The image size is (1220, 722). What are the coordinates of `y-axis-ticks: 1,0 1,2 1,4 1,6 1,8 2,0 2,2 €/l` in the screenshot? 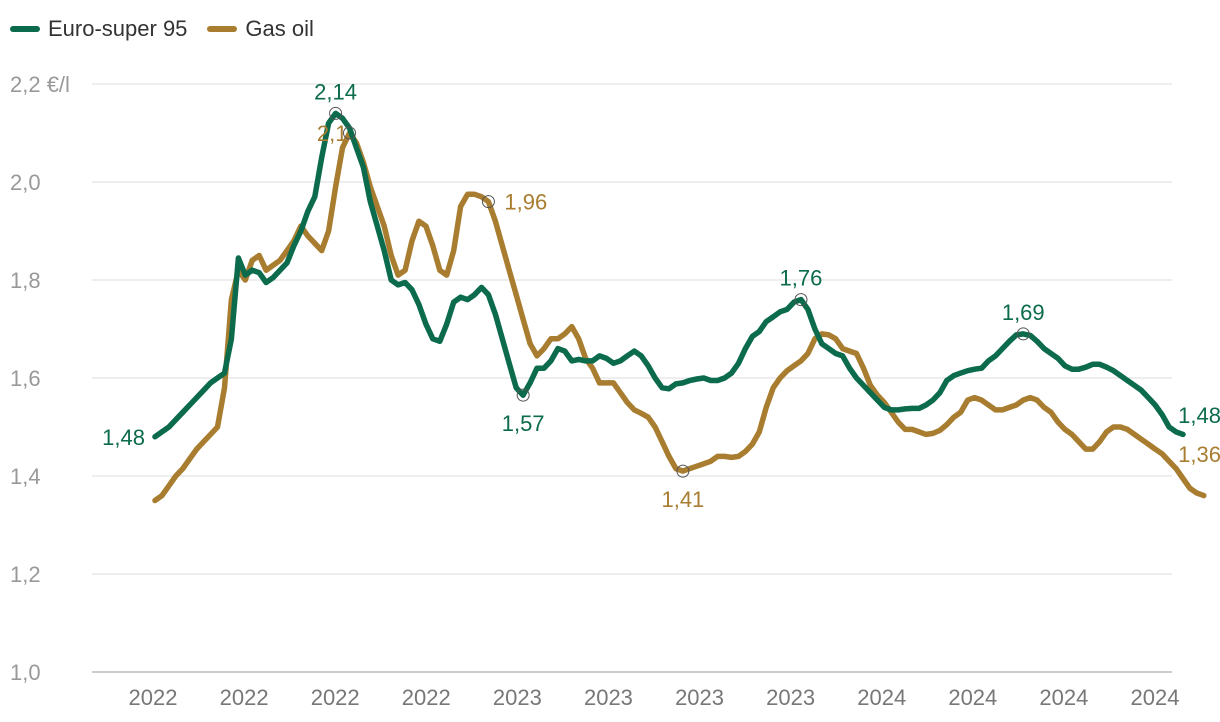 It's located at (40, 378).